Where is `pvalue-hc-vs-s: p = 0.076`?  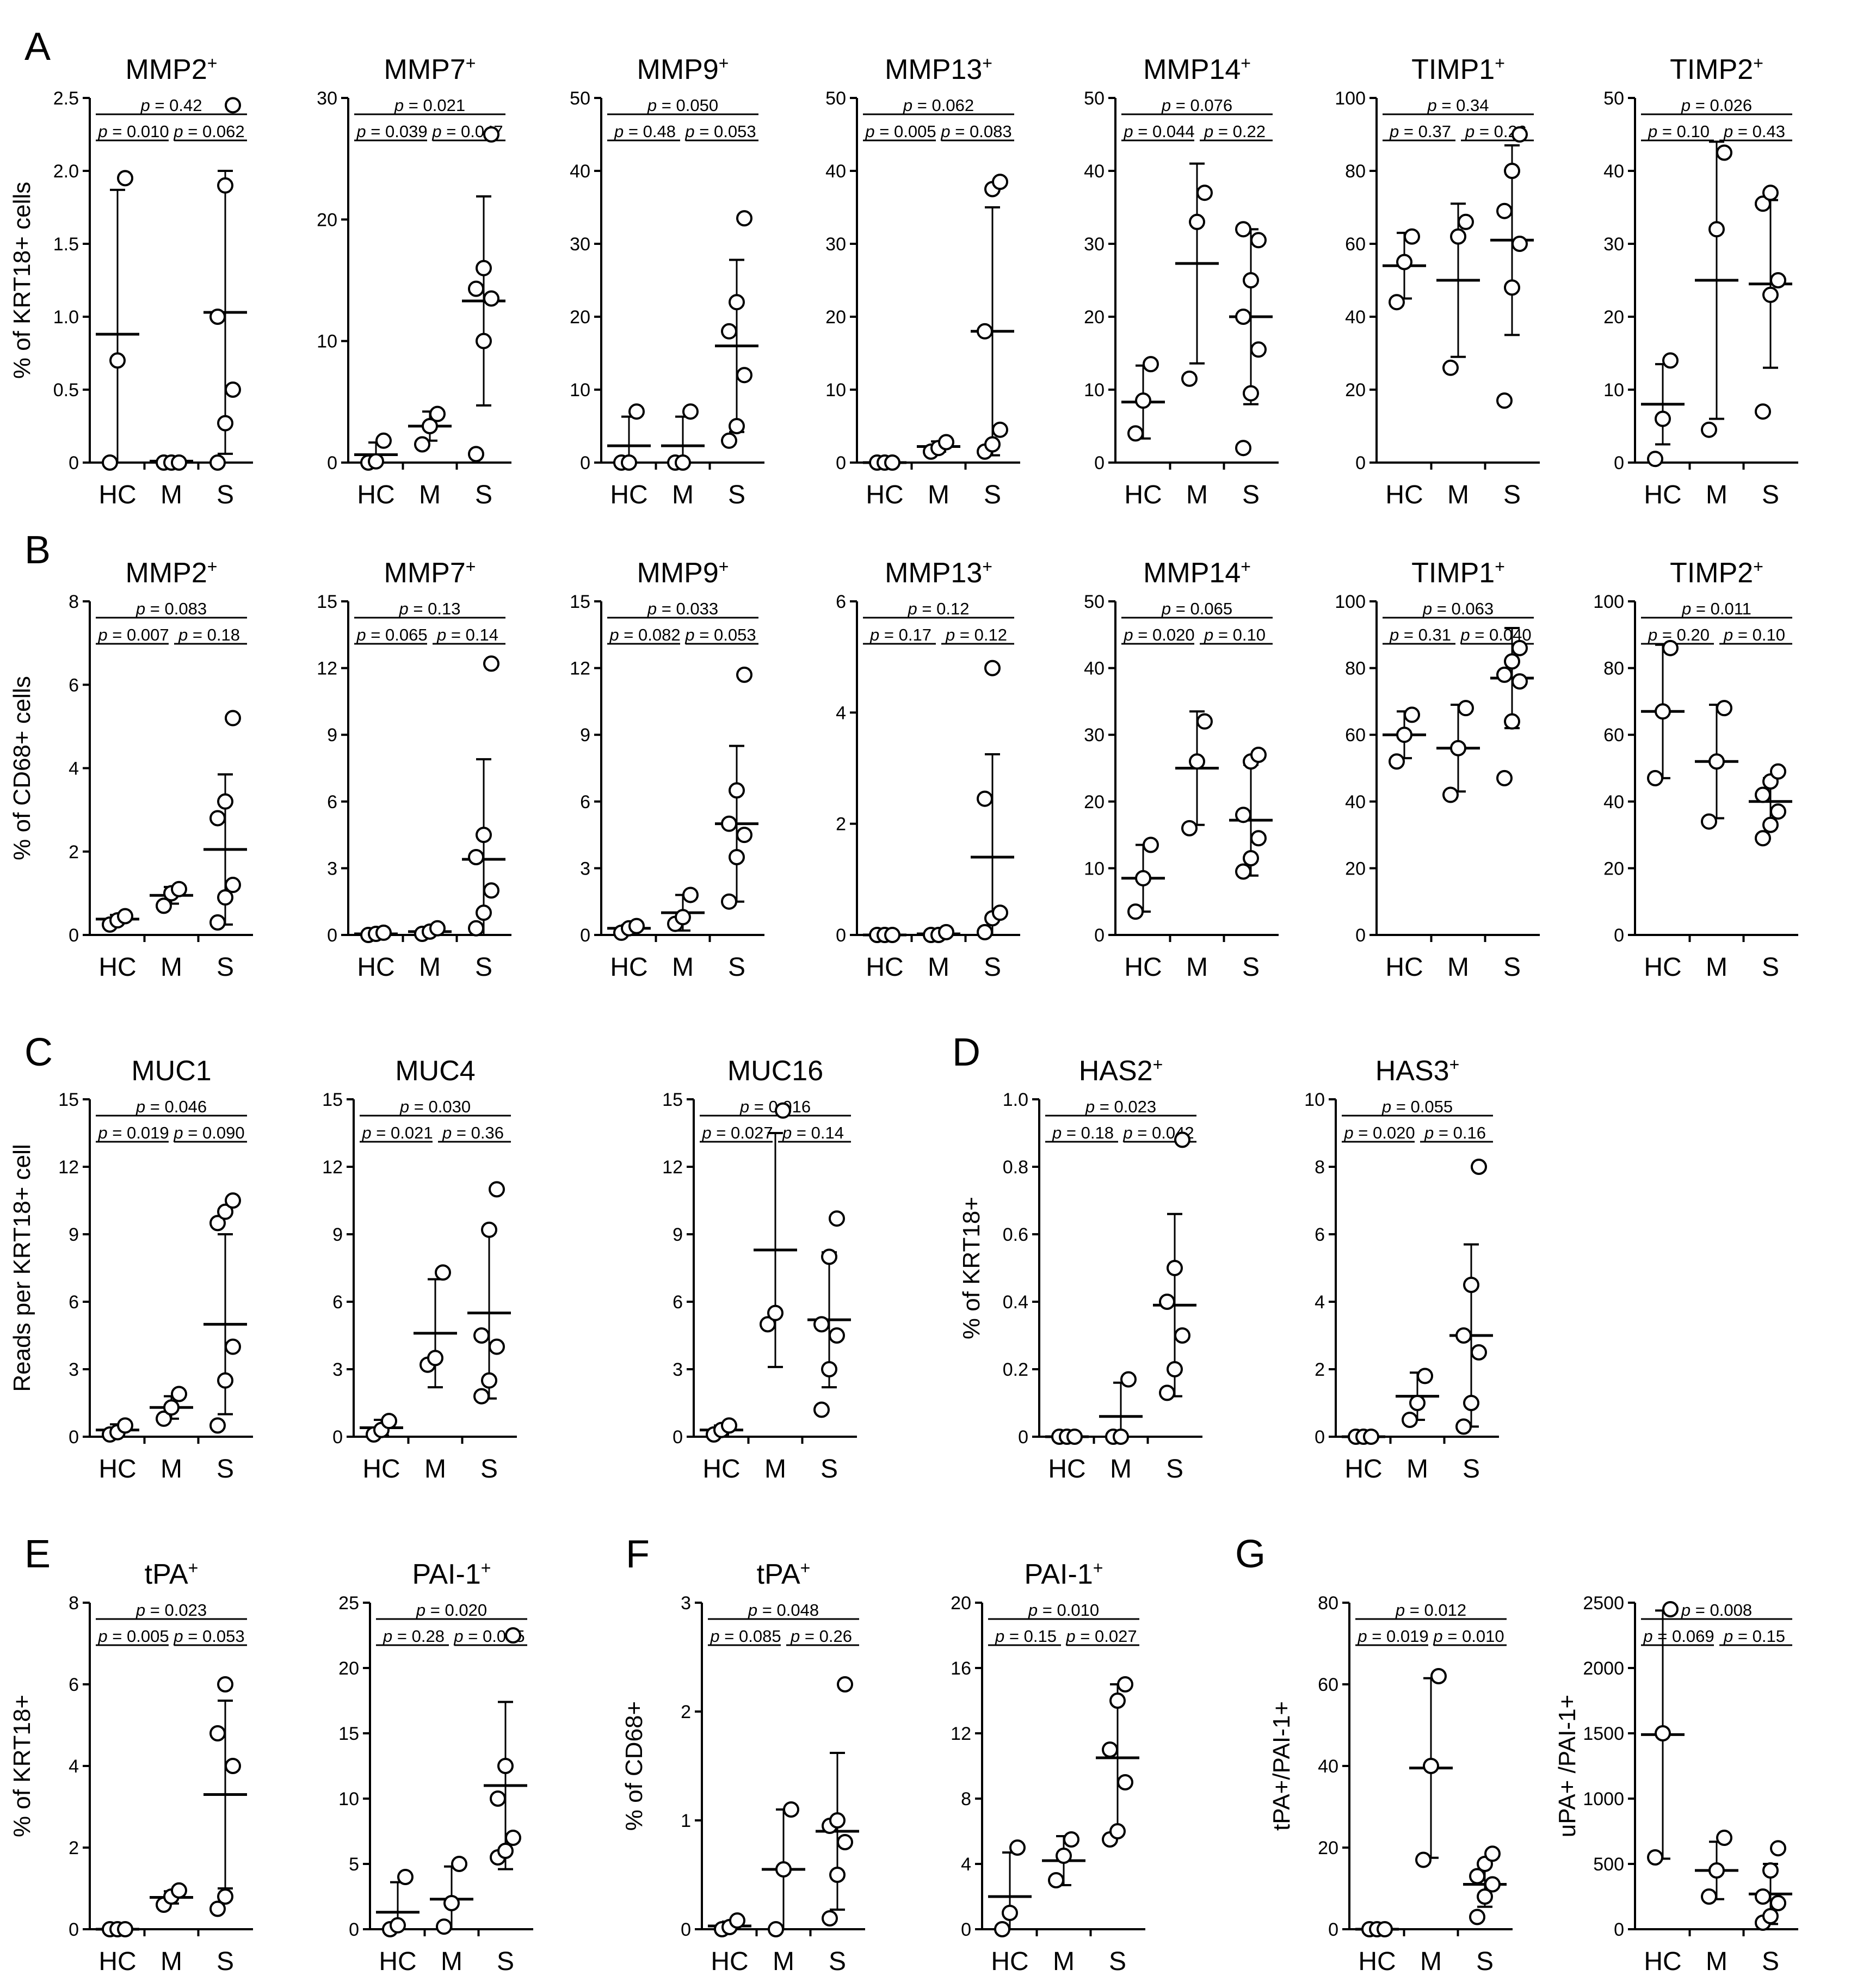
pvalue-hc-vs-s: p = 0.076 is located at coordinates (1196, 106).